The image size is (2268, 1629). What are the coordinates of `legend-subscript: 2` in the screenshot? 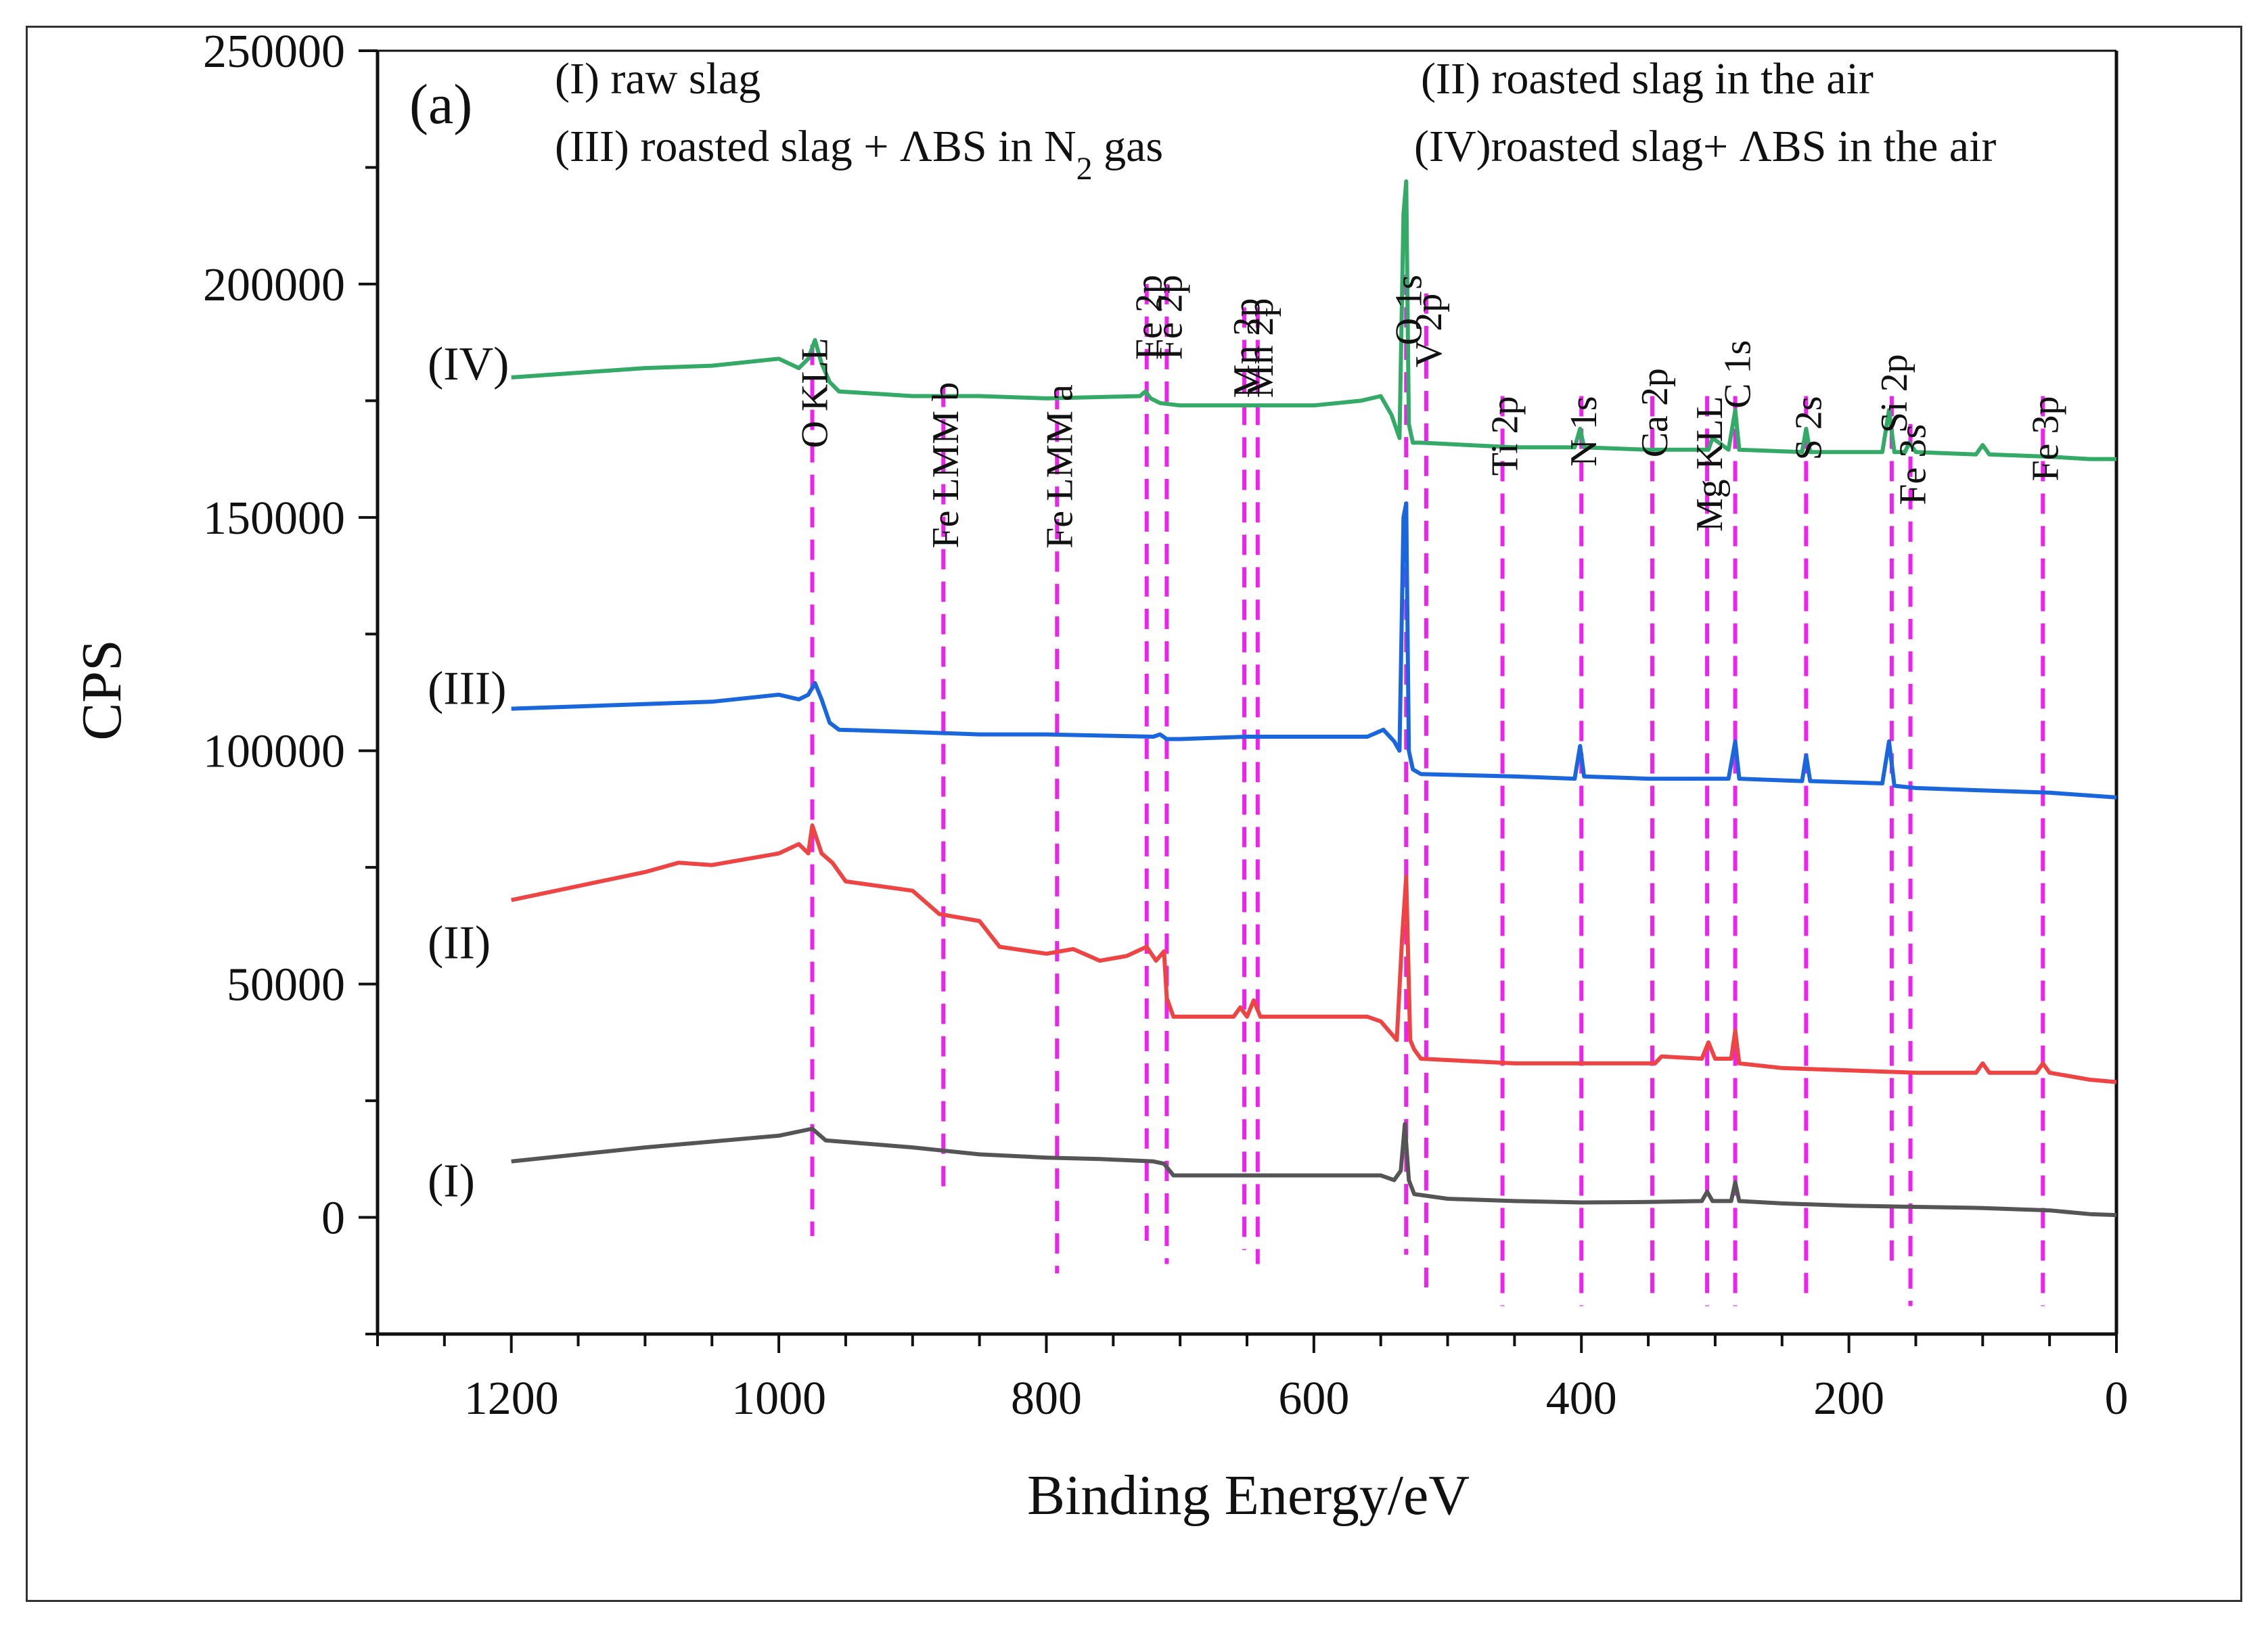 It's located at (1084, 169).